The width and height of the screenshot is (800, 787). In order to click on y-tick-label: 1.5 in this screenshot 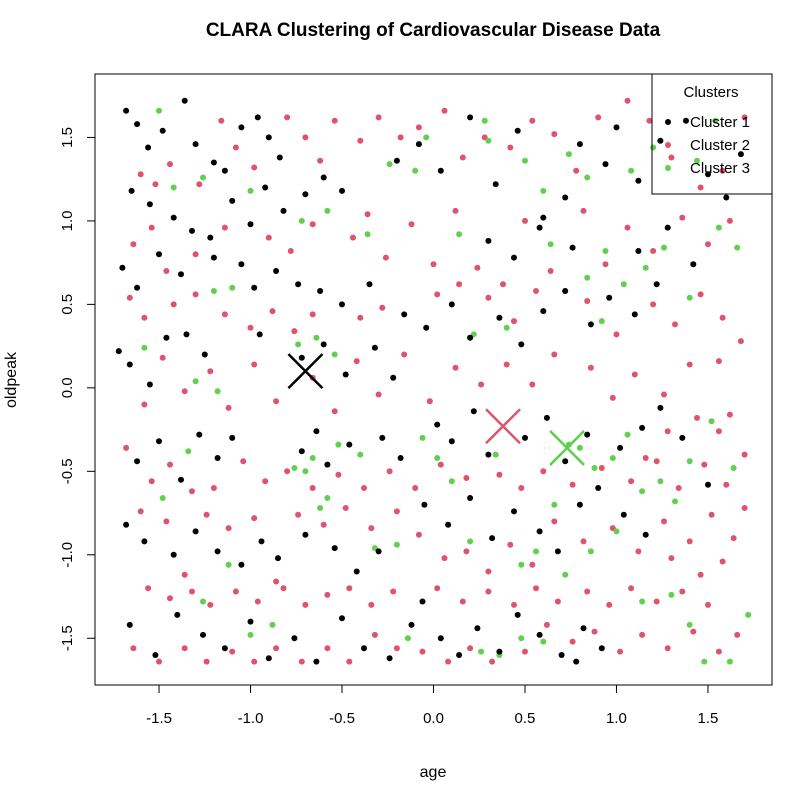, I will do `click(67, 137)`.